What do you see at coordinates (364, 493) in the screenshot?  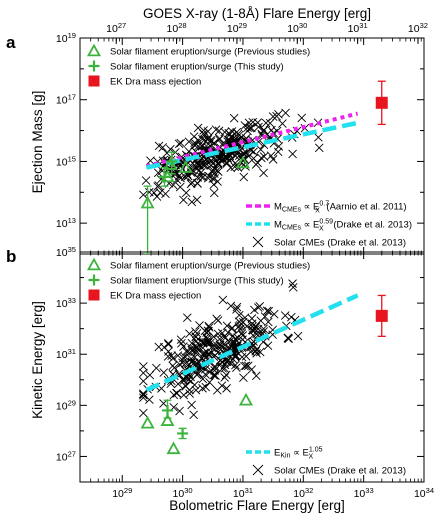 I see `x-tick-label: 1033` at bounding box center [364, 493].